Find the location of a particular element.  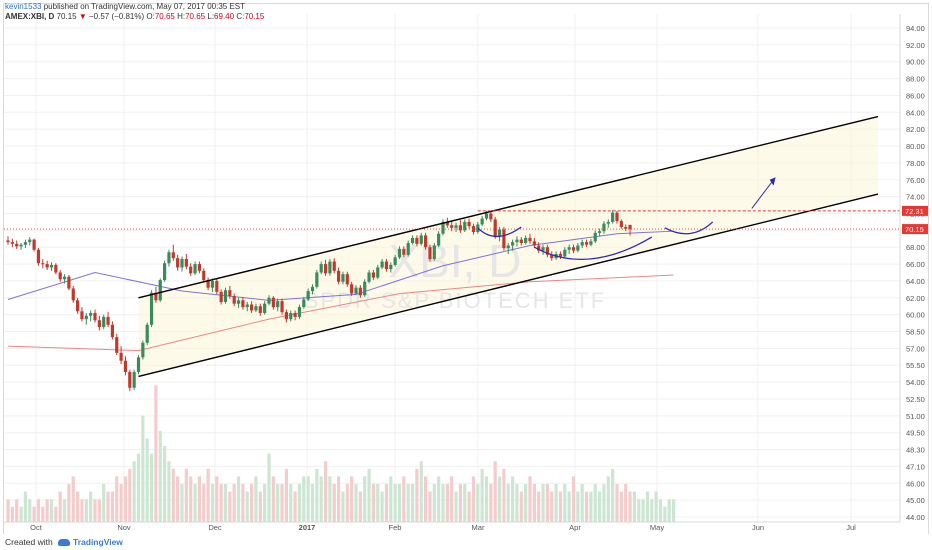

pattern-annotations is located at coordinates (626, 219).